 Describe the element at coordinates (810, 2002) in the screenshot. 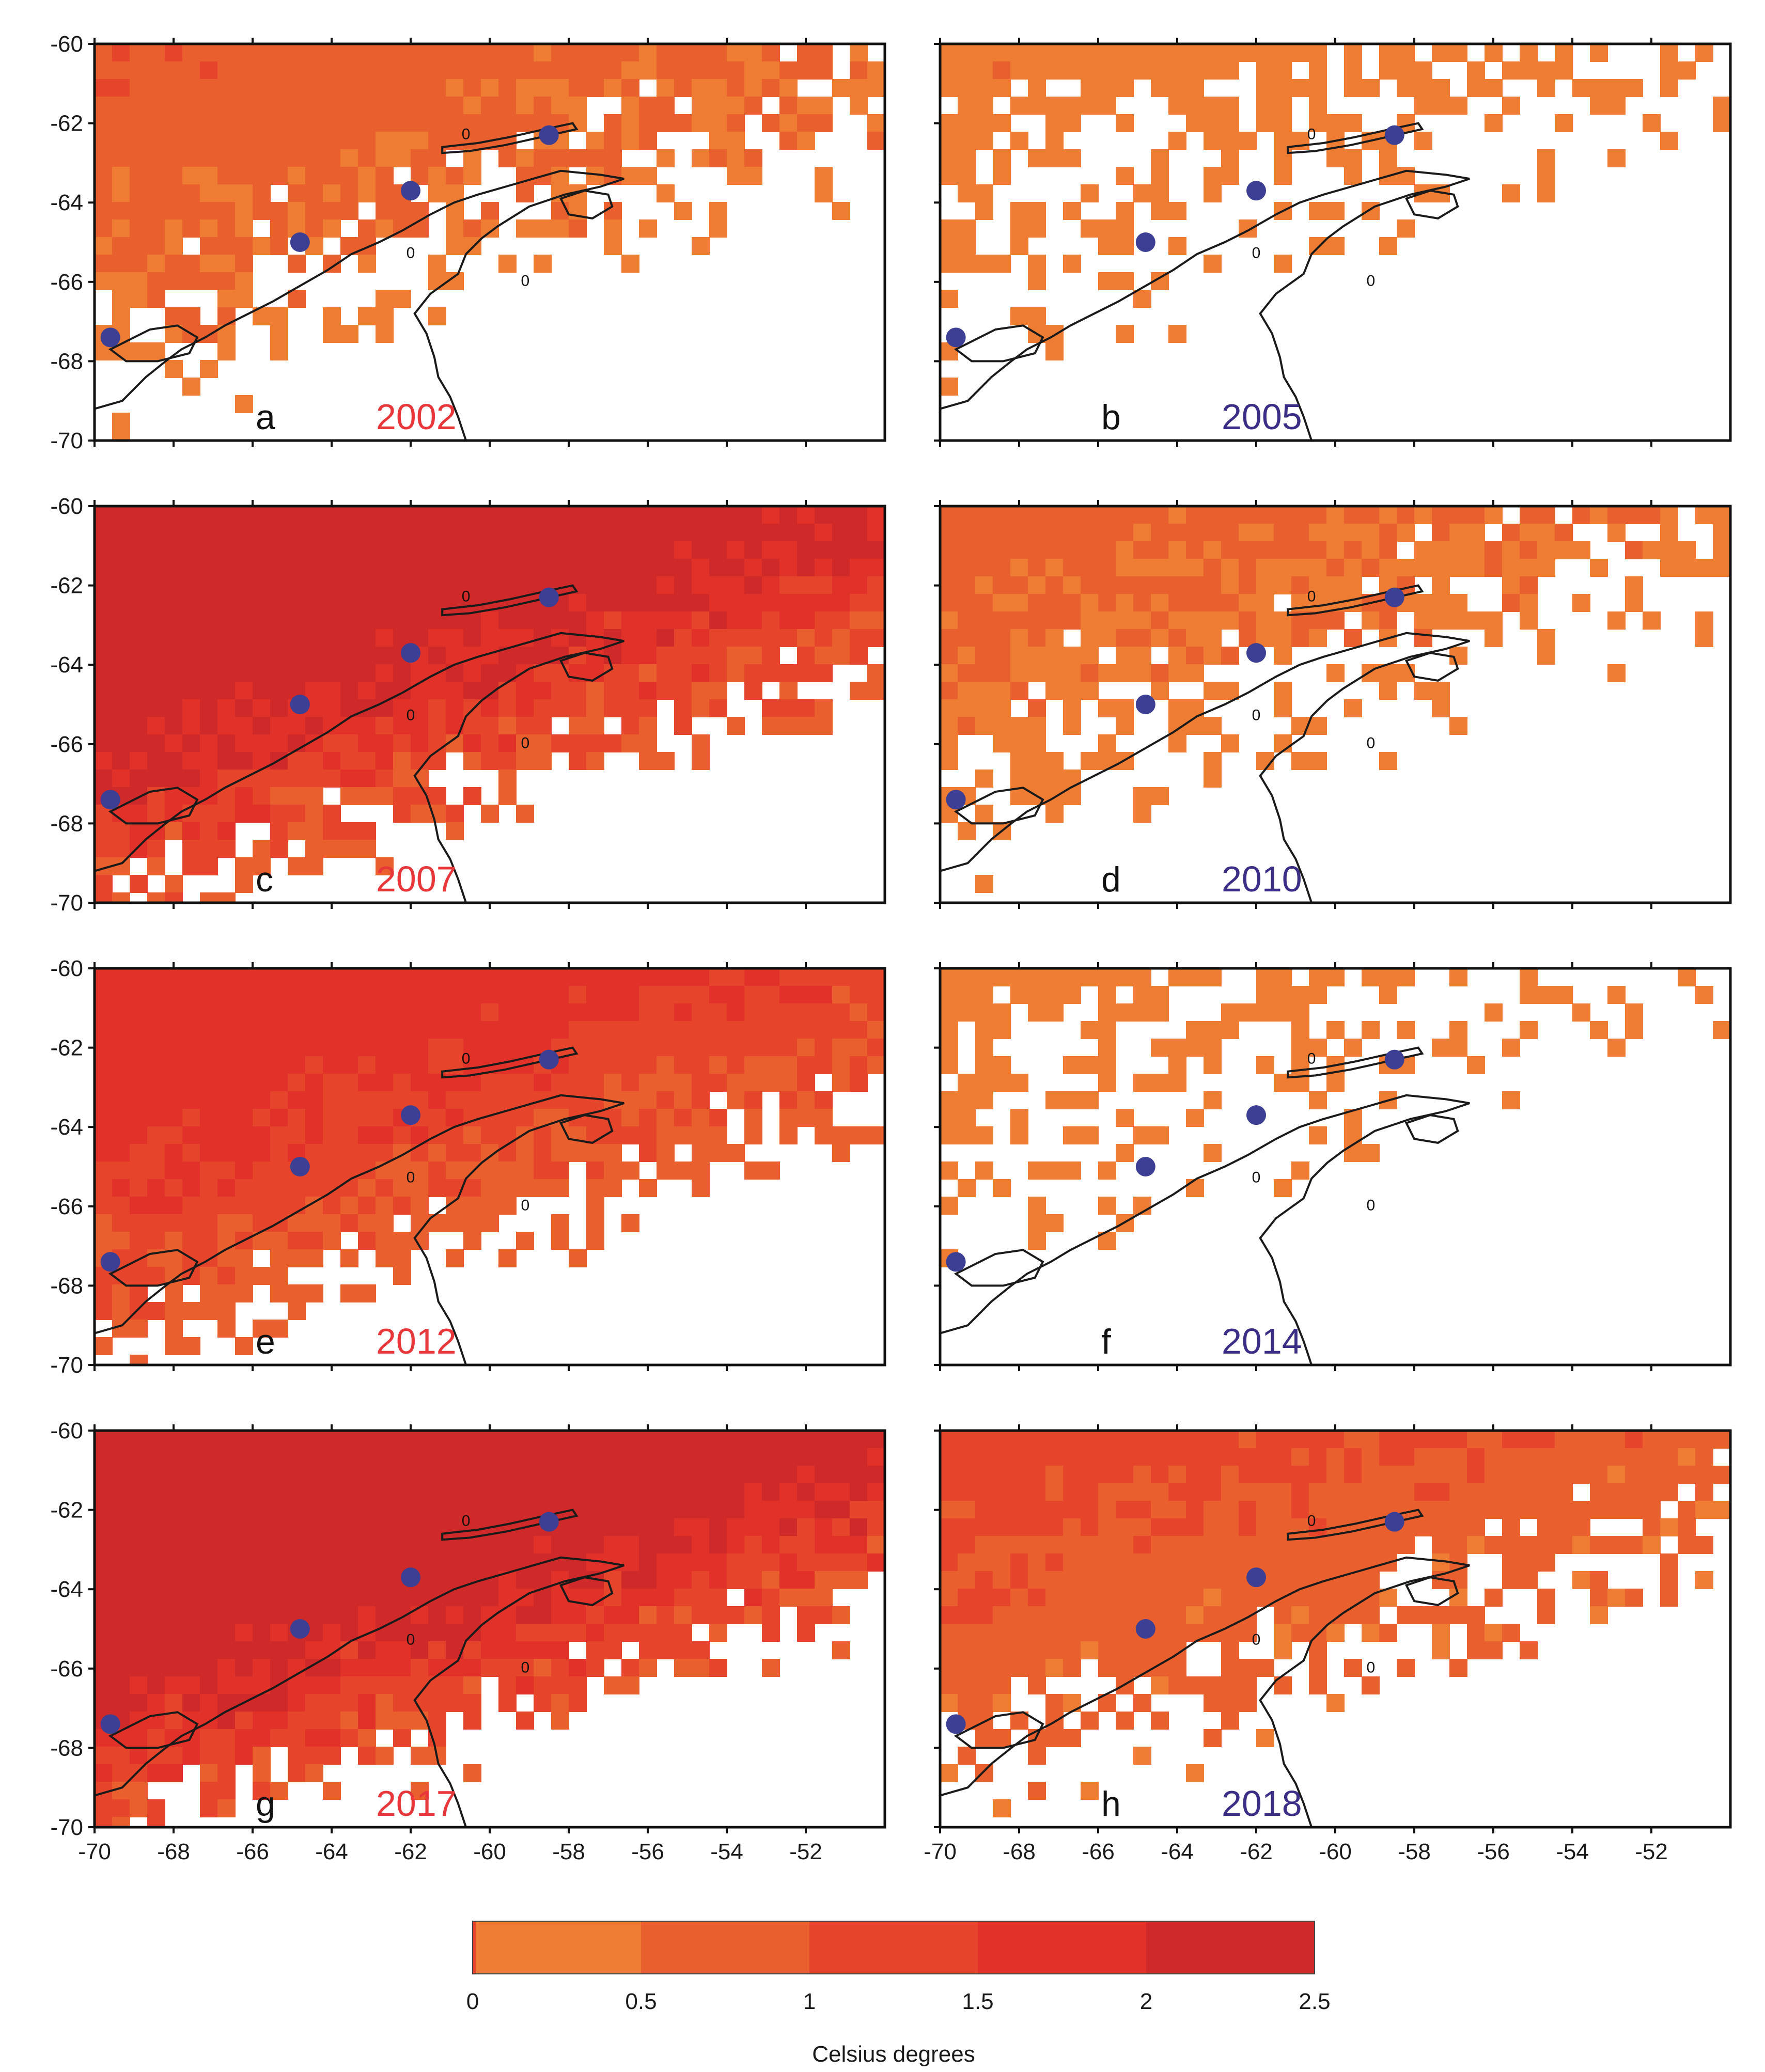

I see `colorbar-tick-label: 1` at that location.